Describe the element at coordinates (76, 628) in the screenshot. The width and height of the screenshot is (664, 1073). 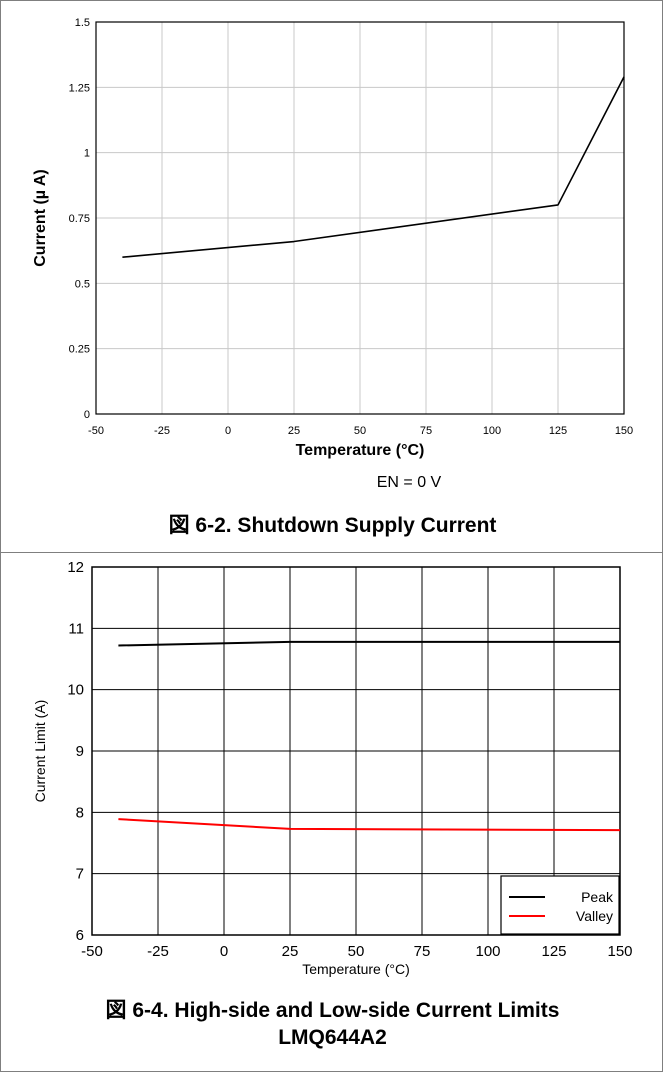
I see `y-tick-label: 11` at that location.